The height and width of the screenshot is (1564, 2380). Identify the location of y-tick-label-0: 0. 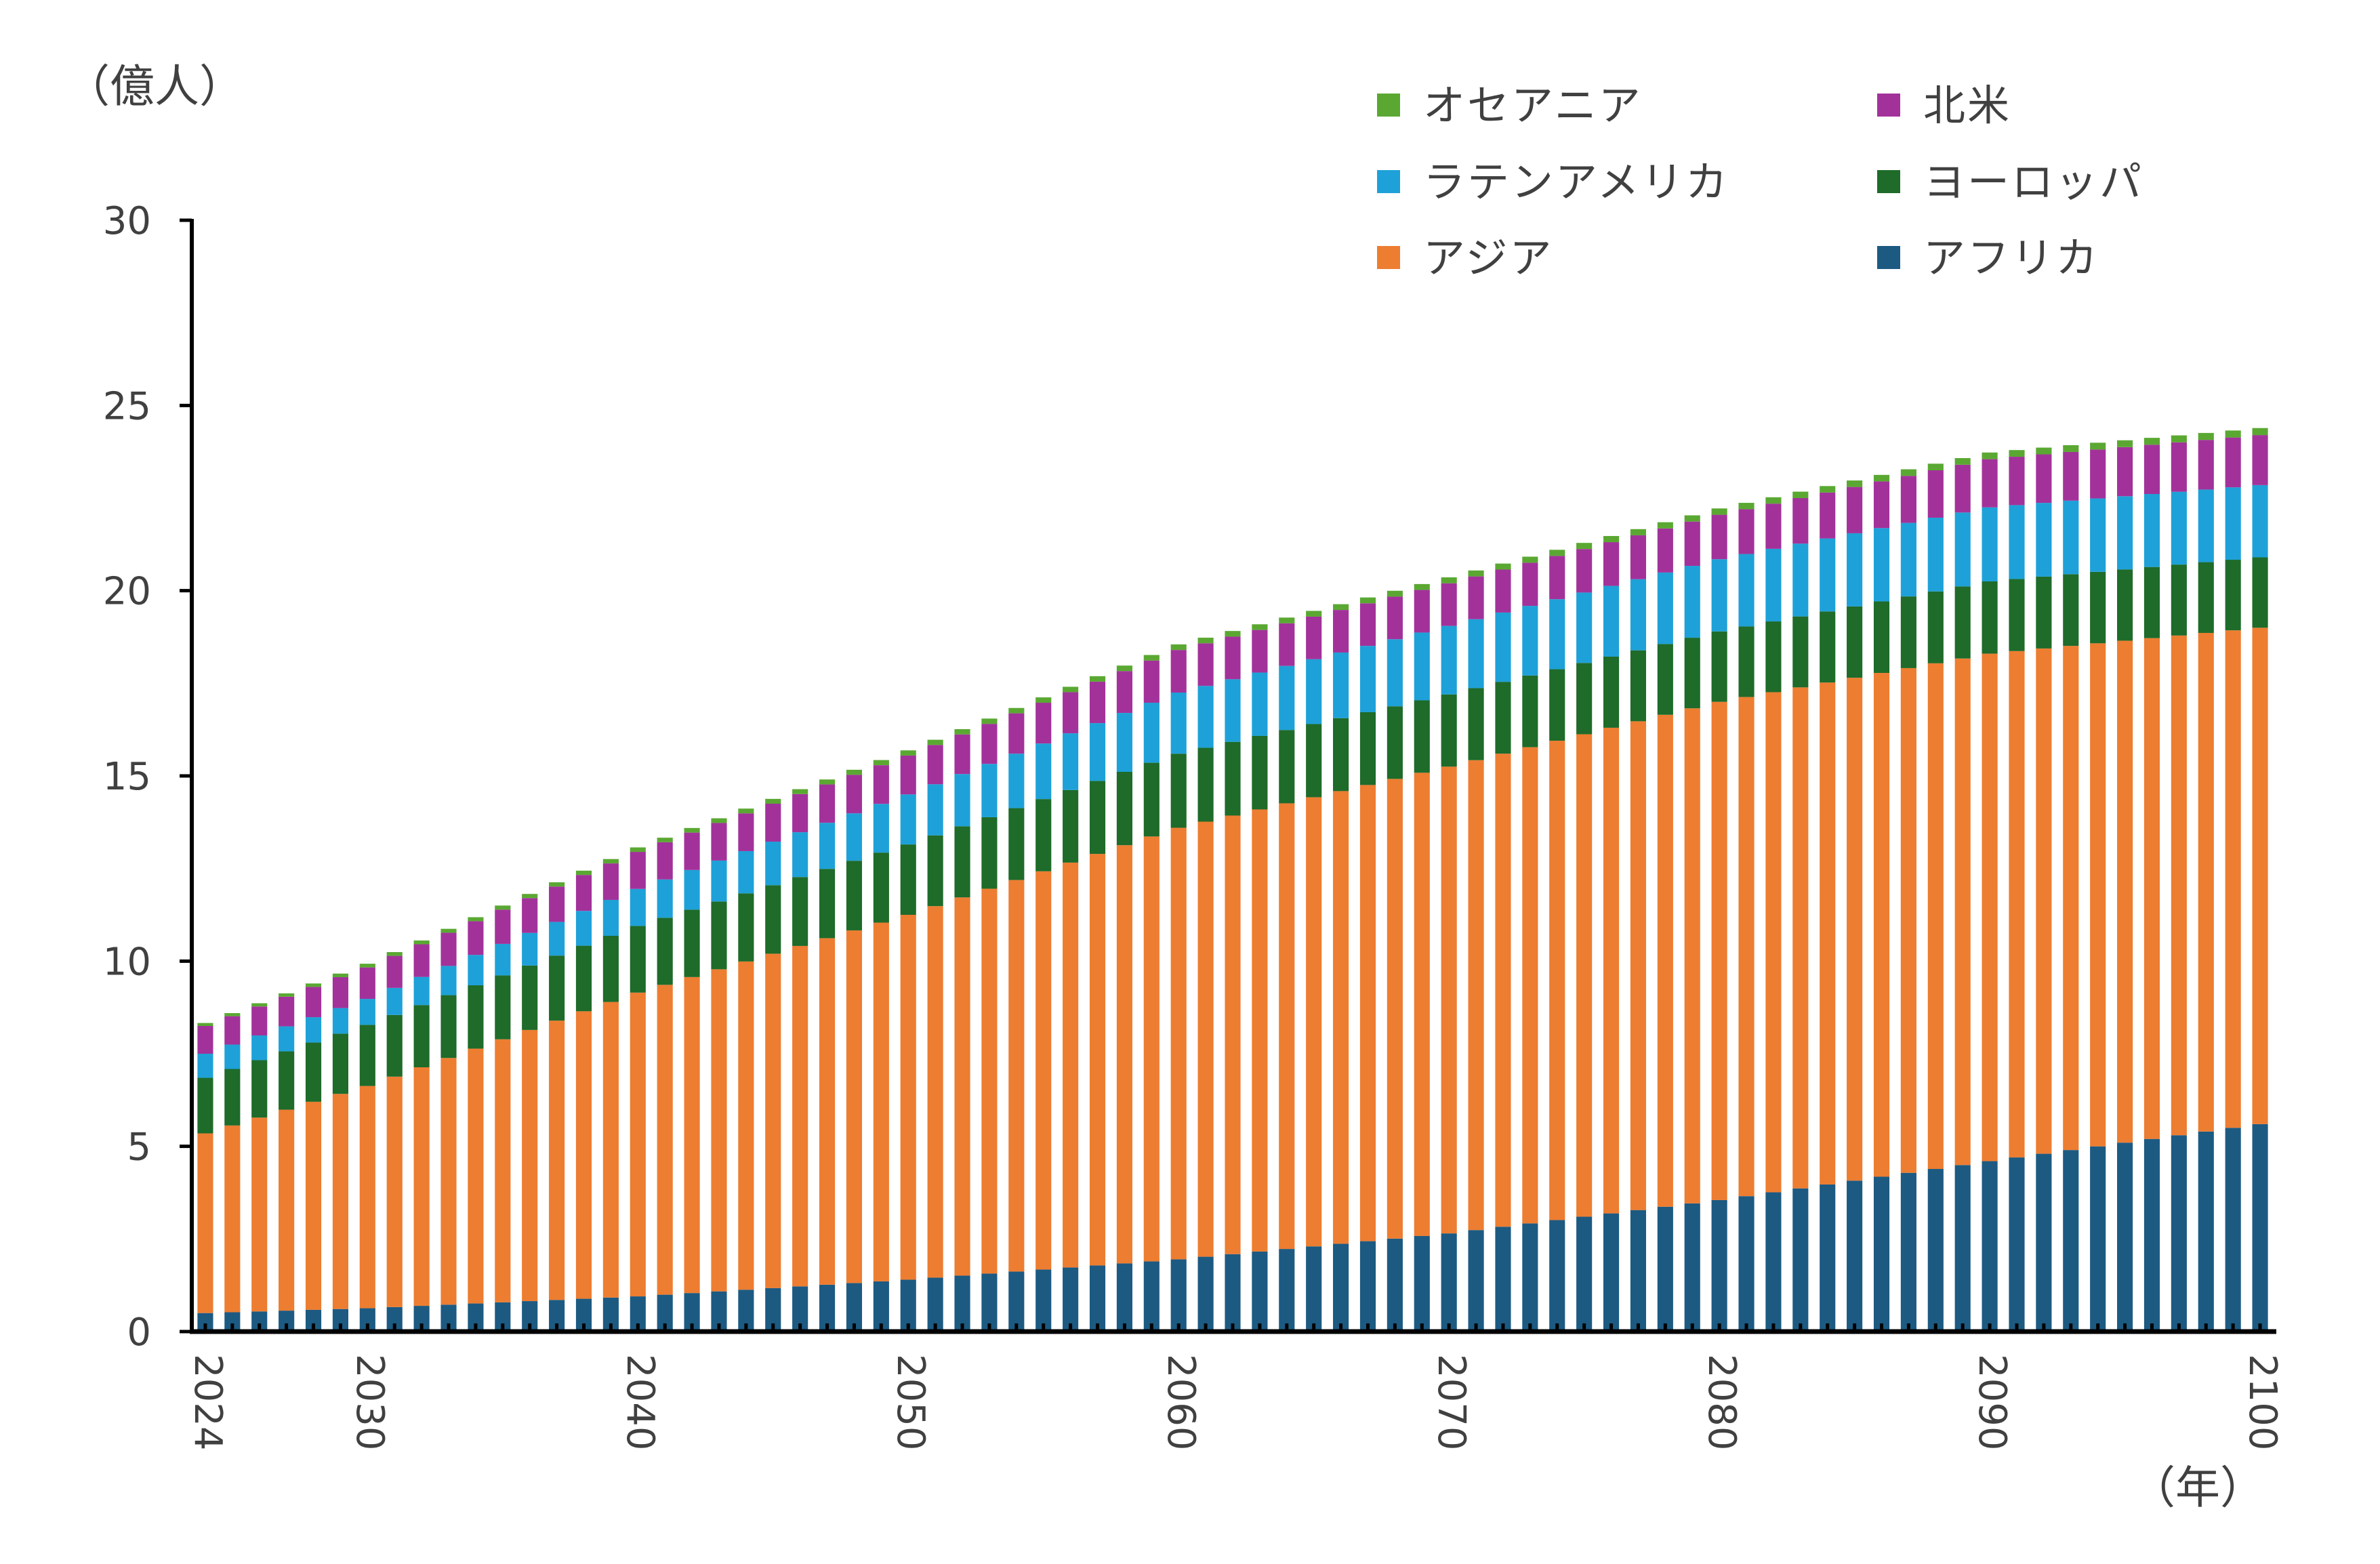
(139, 1333).